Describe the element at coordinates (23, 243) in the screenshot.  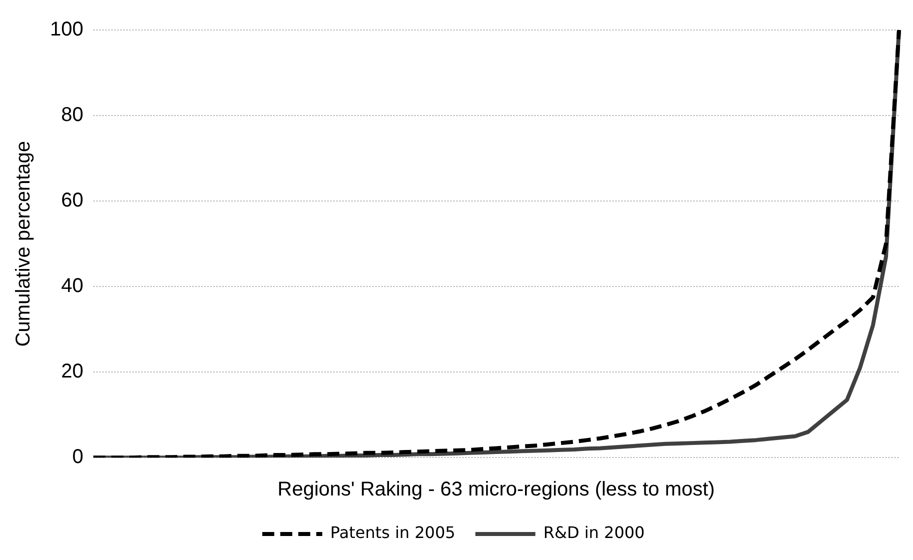
I see `y-axis-title: Cumulative percentage` at that location.